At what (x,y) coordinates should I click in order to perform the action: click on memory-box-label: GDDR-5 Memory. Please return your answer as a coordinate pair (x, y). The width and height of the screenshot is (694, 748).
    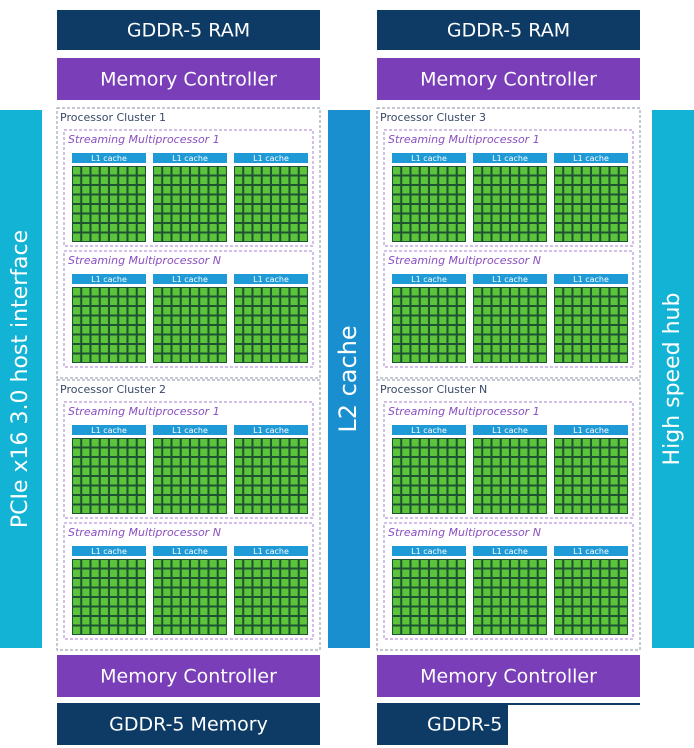
    Looking at the image, I should click on (188, 725).